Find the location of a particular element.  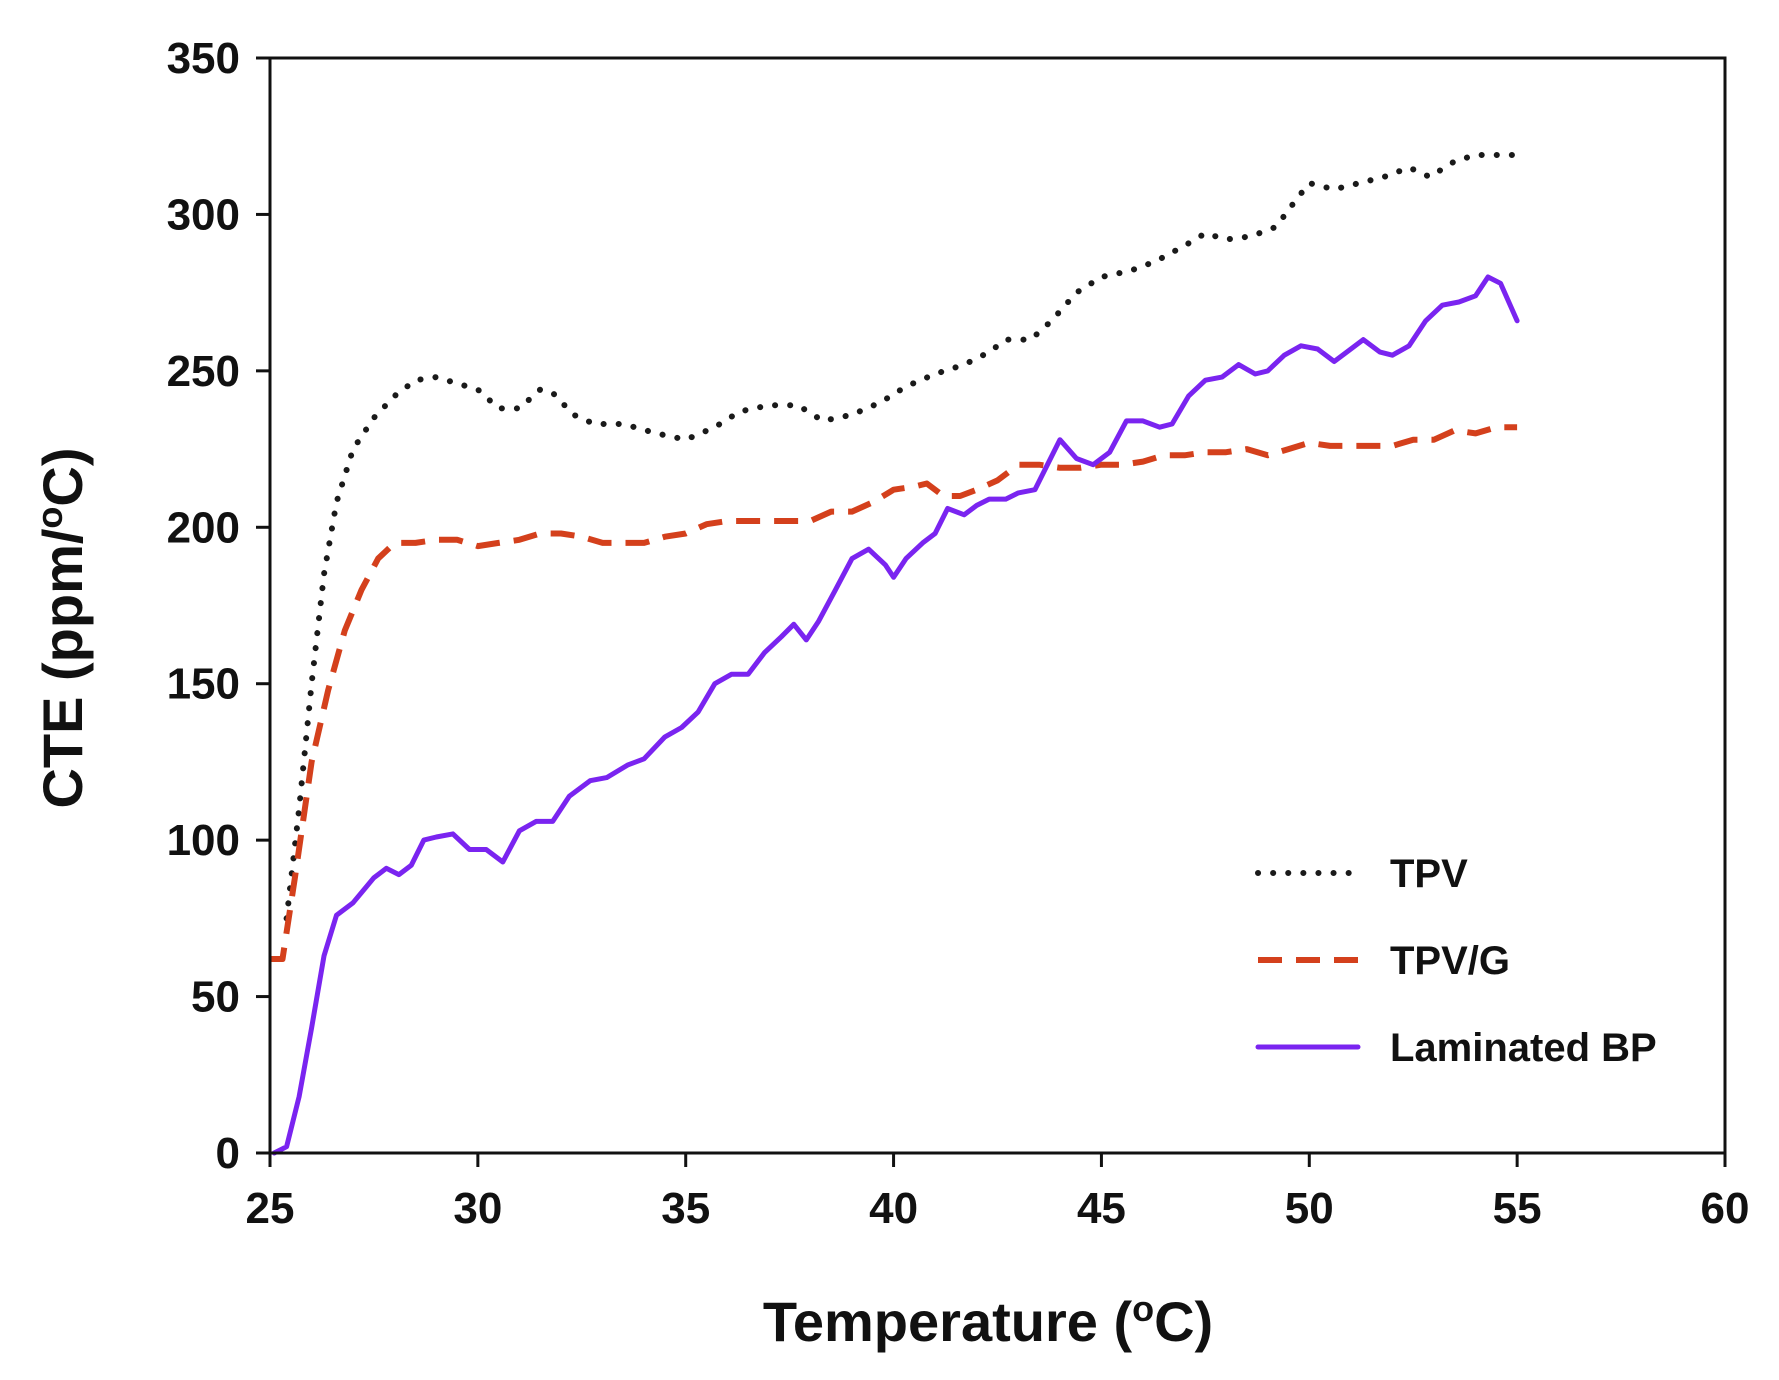

legend-label-tpv: TPV is located at coordinates (1429, 874).